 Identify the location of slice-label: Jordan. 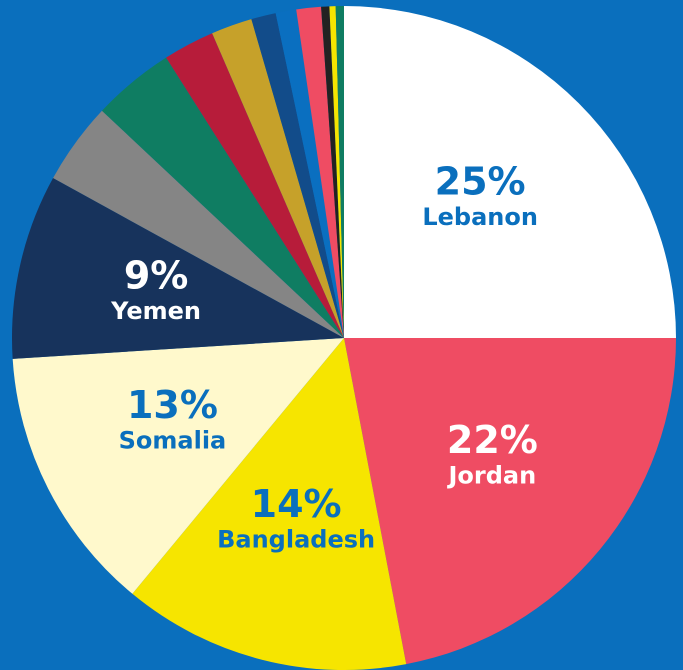
(492, 476).